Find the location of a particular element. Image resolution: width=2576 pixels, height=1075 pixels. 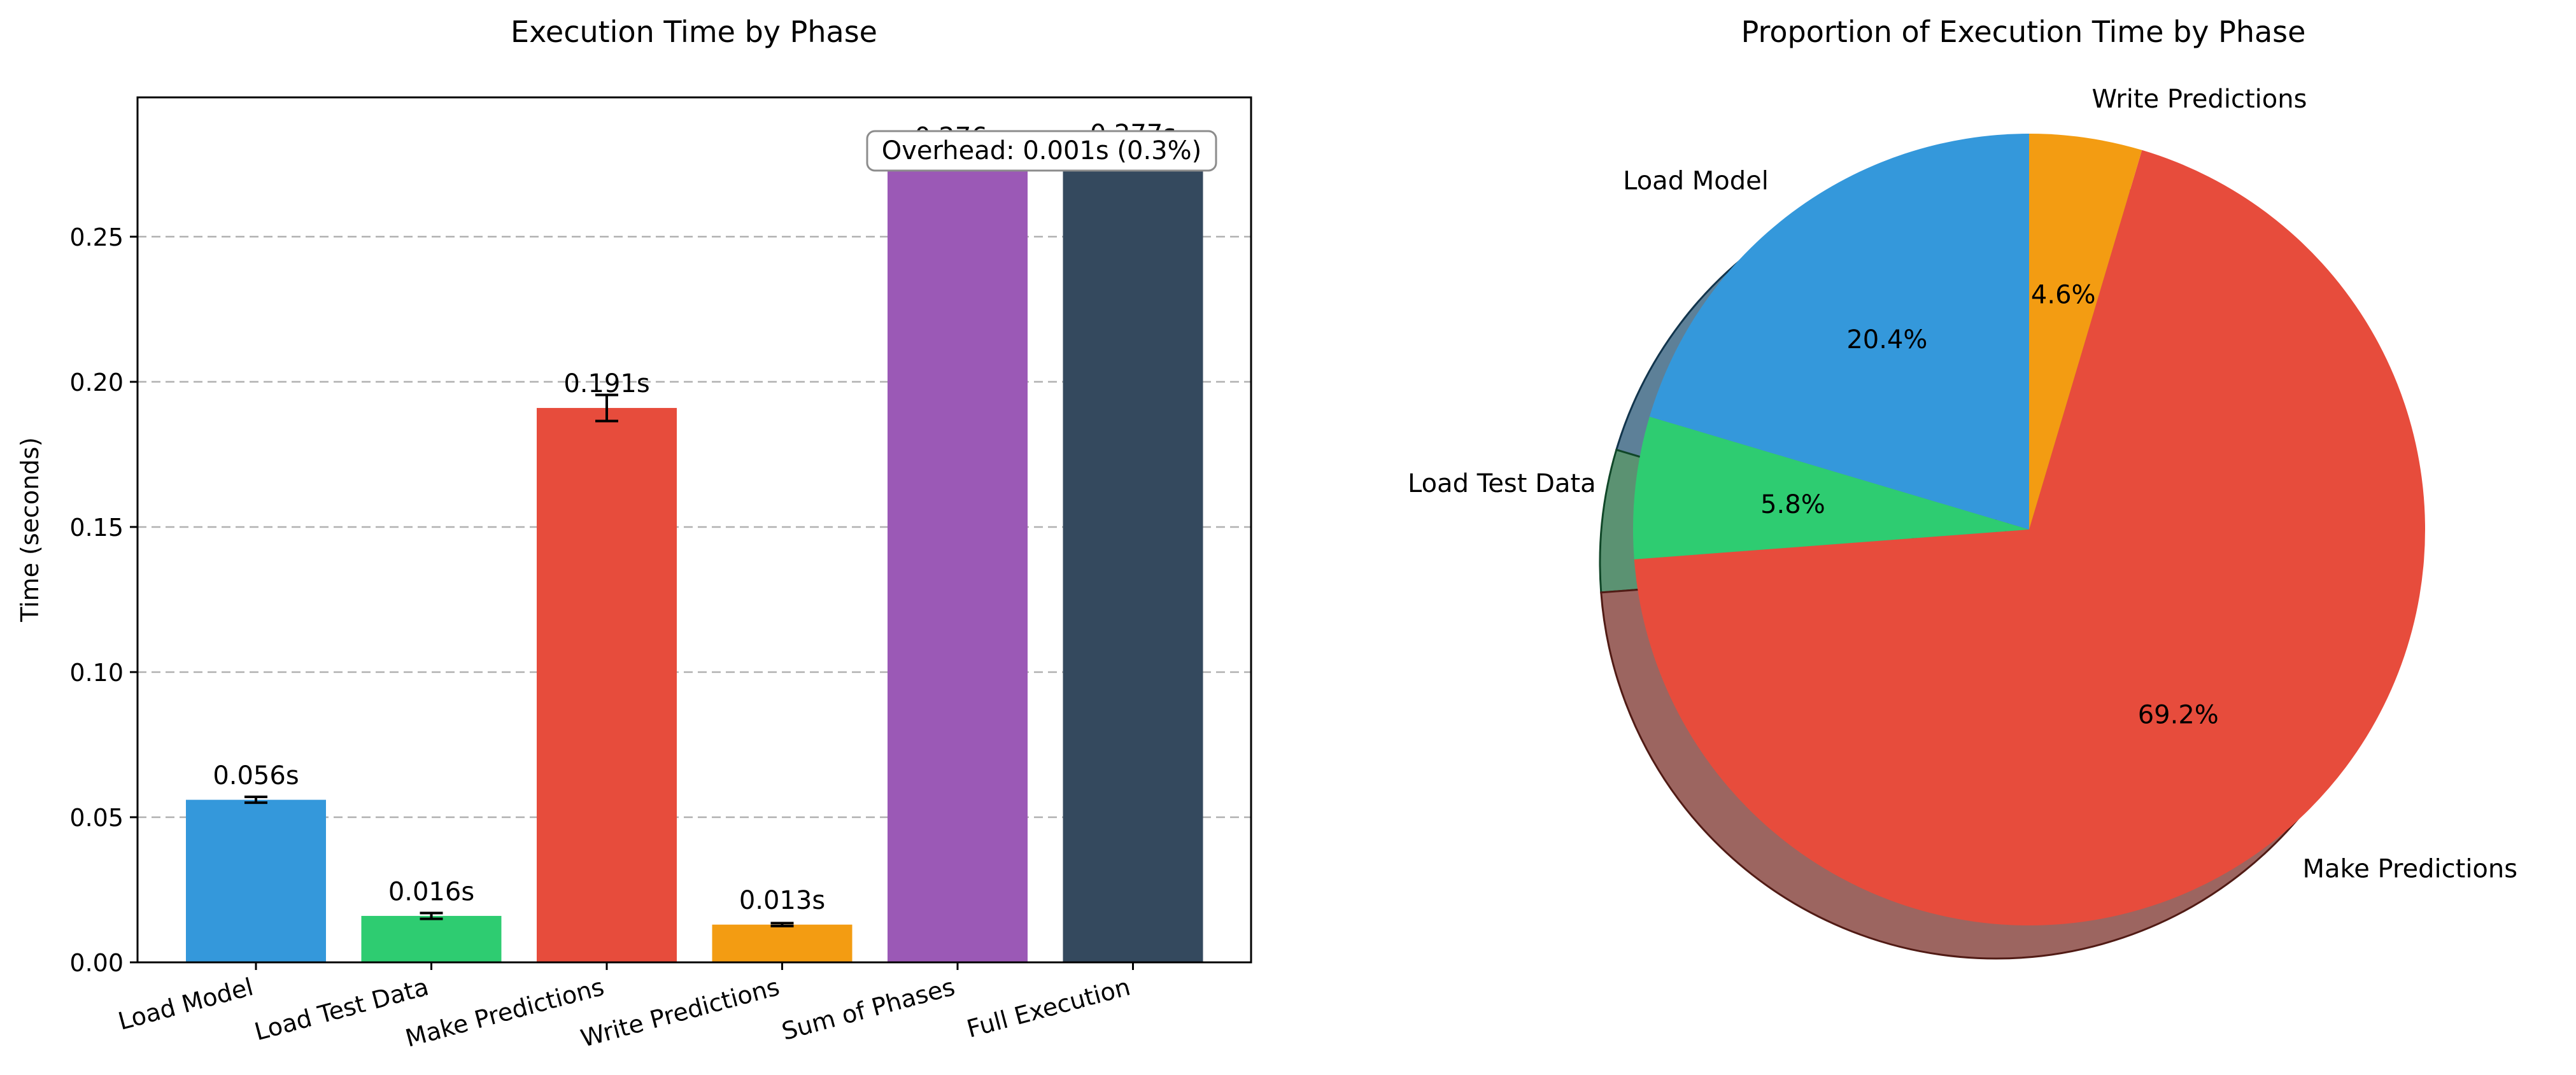

y-tick-label: 0.15 is located at coordinates (96, 528).